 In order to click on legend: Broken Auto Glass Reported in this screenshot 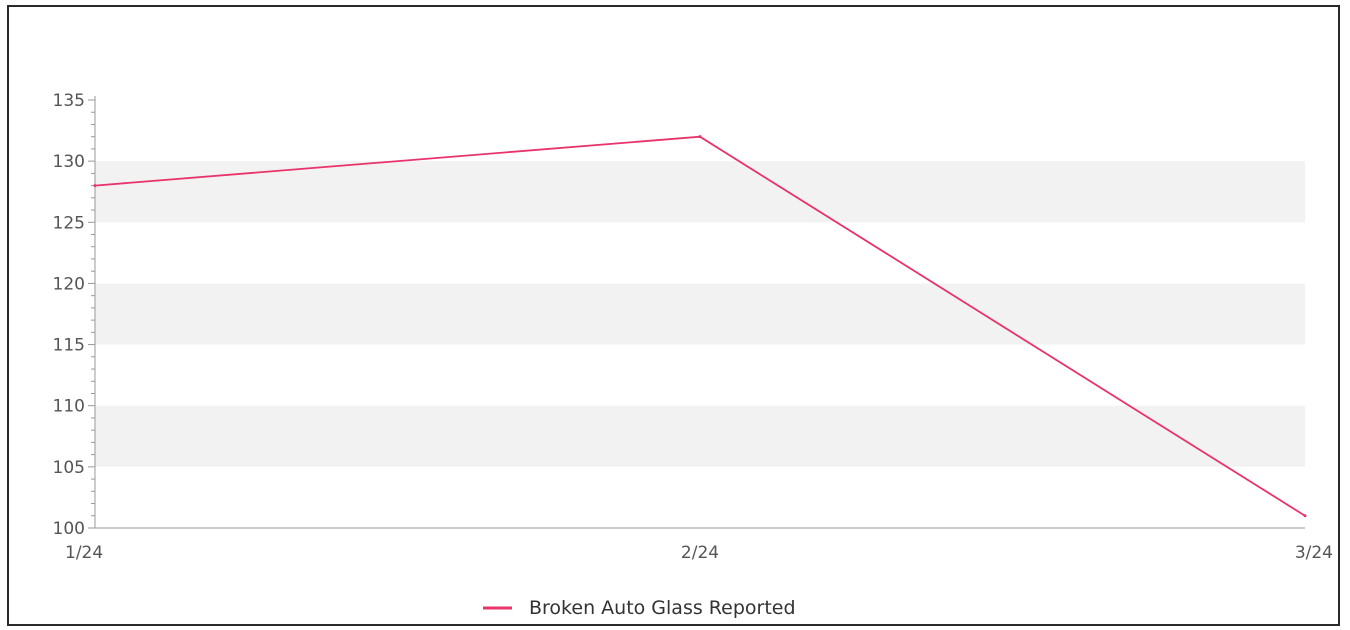, I will do `click(639, 608)`.